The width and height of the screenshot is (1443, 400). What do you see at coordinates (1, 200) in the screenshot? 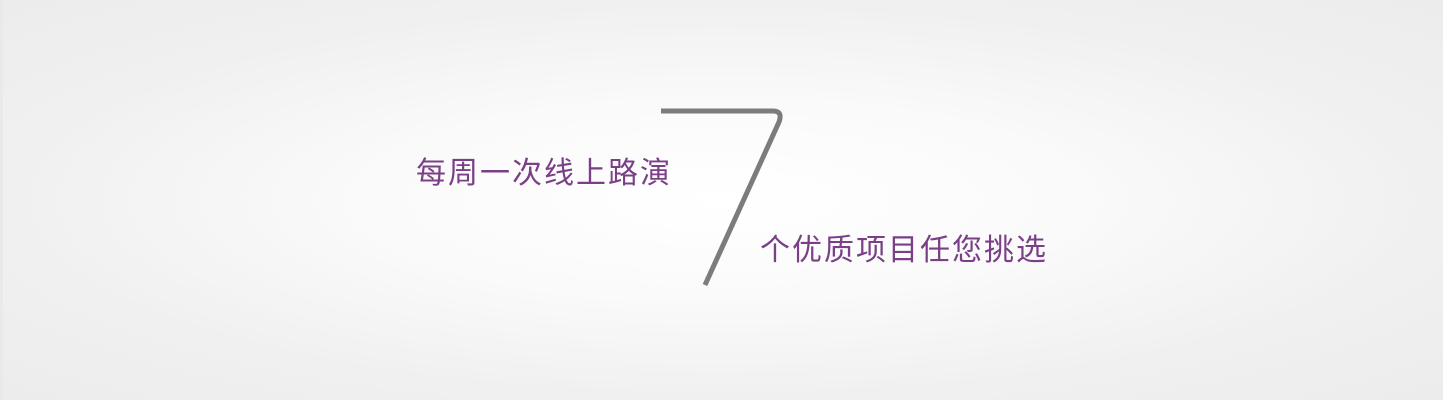
I see `banner-edge` at bounding box center [1, 200].